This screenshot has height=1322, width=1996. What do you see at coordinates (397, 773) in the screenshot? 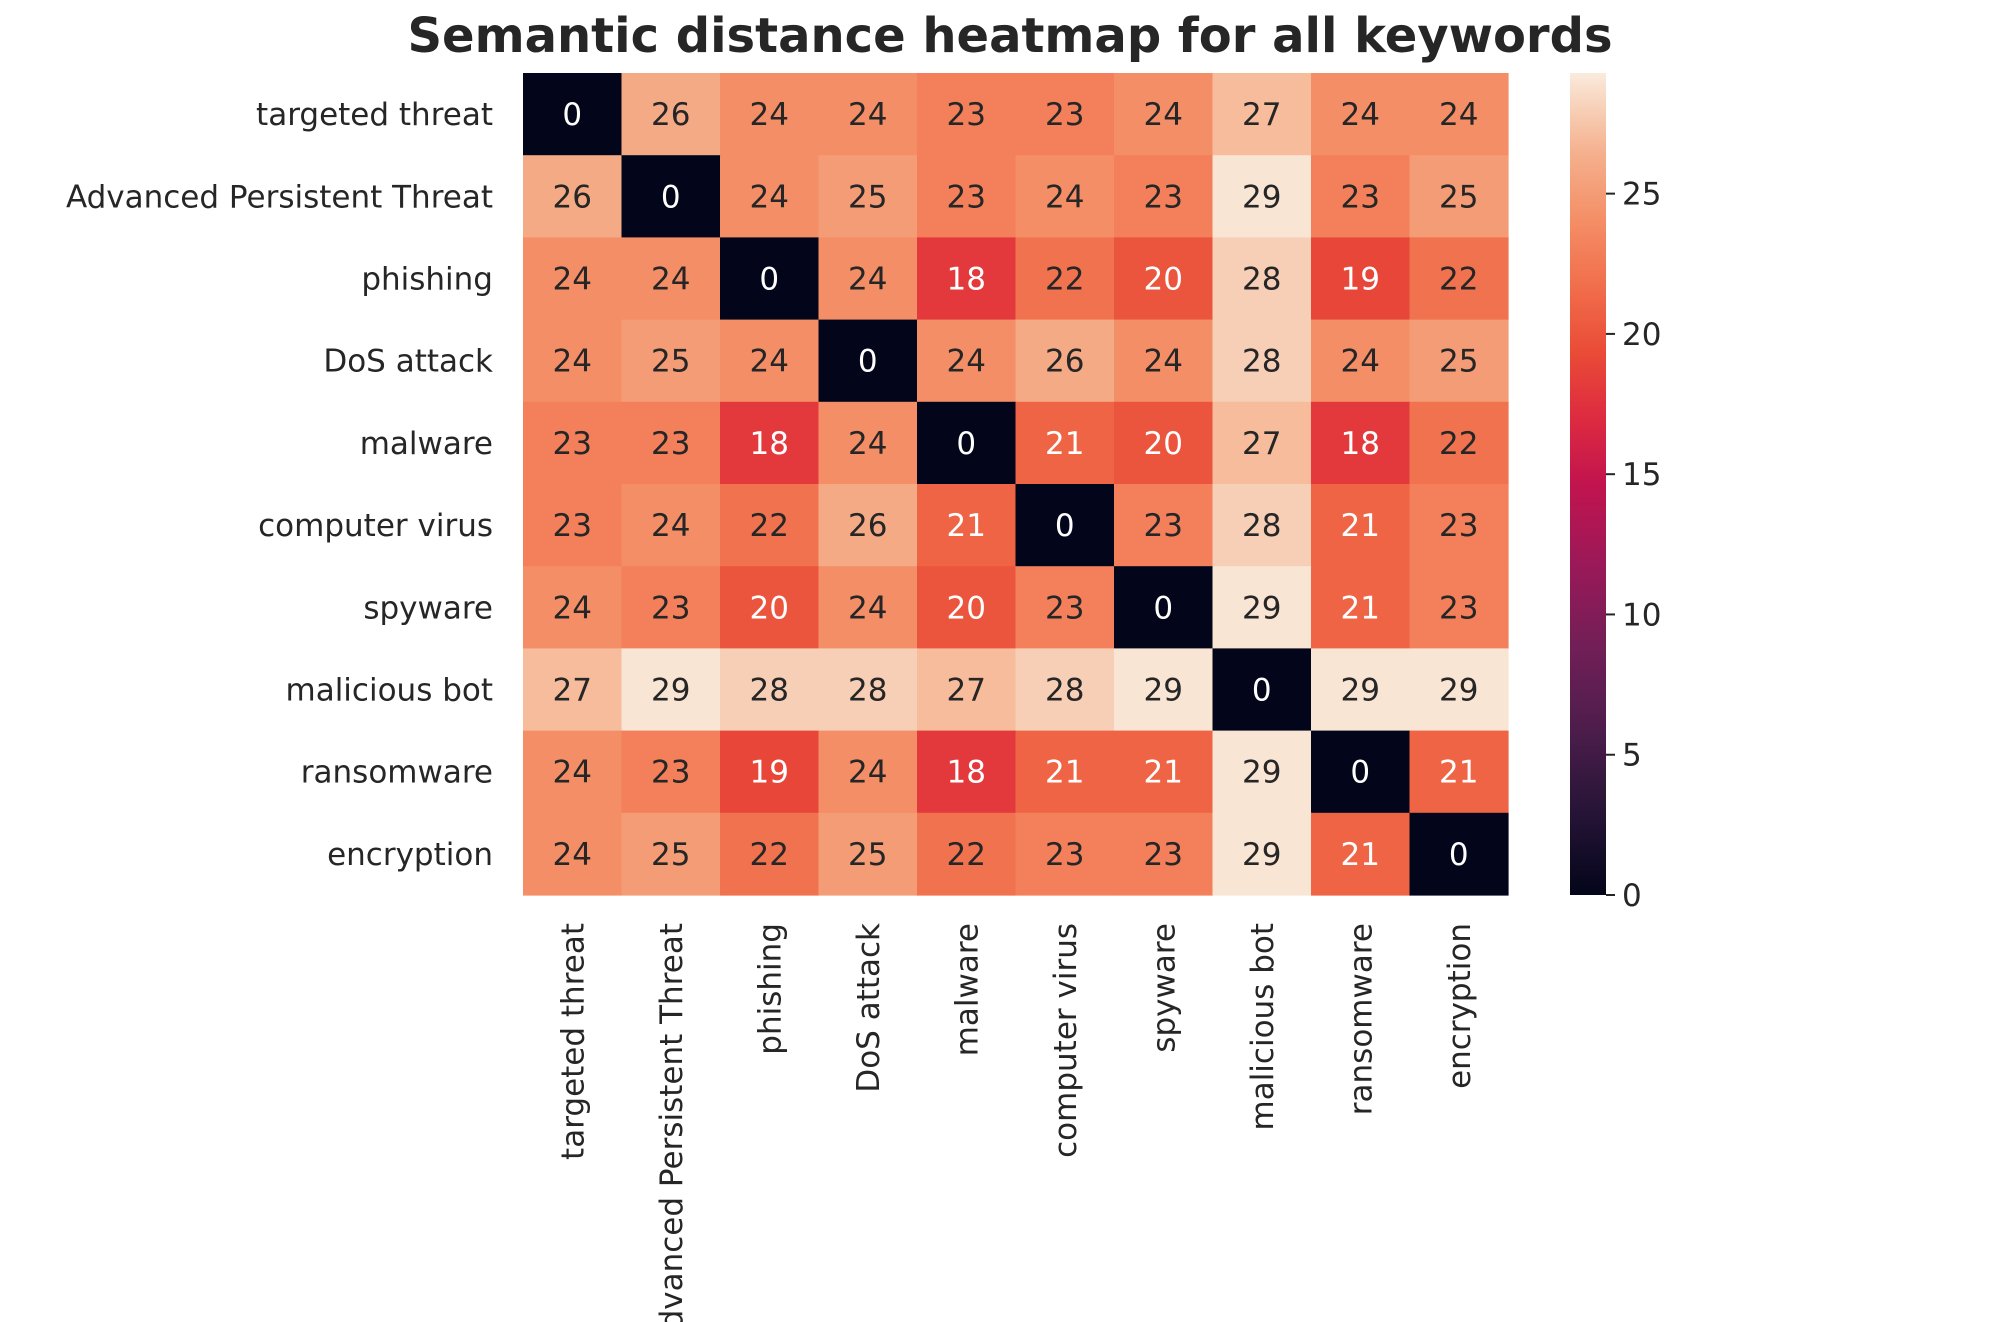
I see `y-tick-label: ransomware` at bounding box center [397, 773].